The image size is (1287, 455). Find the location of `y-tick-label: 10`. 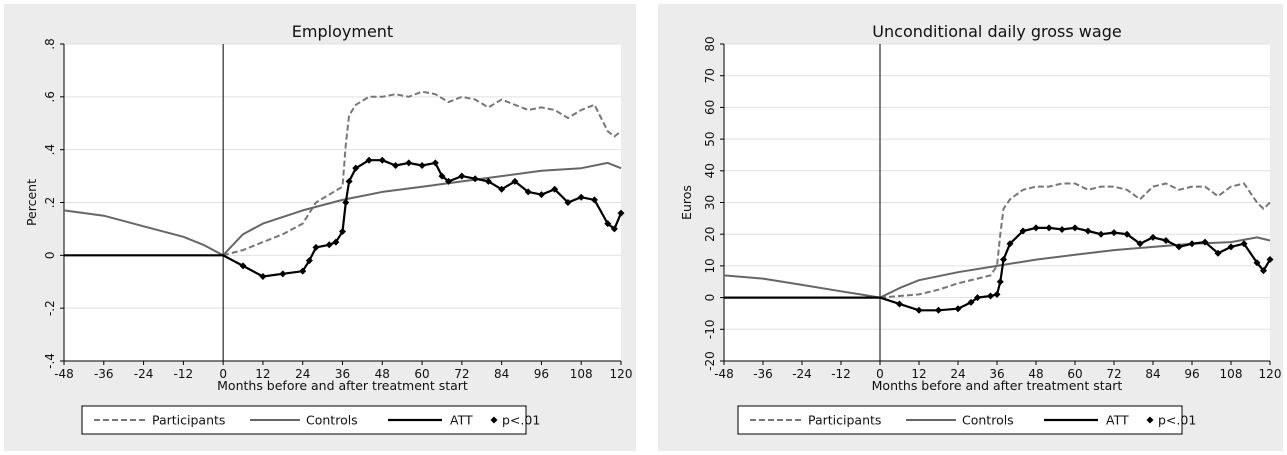

y-tick-label: 10 is located at coordinates (710, 265).